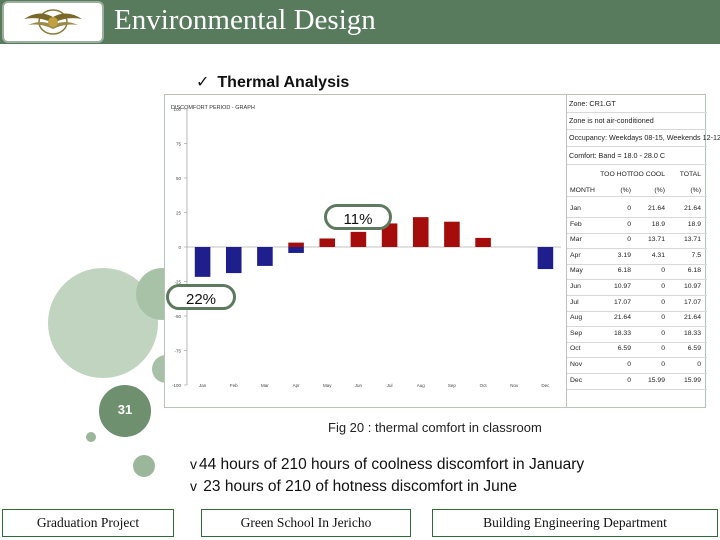 Image resolution: width=720 pixels, height=540 pixels. Describe the element at coordinates (690, 174) in the screenshot. I see `col-total: TOTAL` at that location.